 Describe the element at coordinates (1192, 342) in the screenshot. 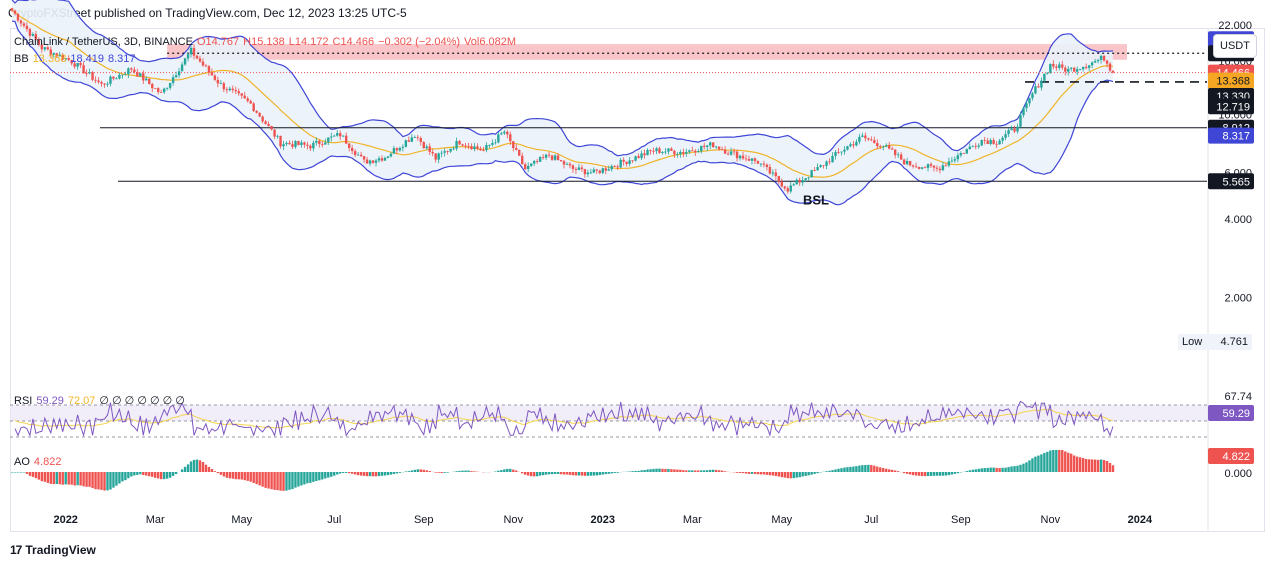

I see `low-label-text: Low` at that location.